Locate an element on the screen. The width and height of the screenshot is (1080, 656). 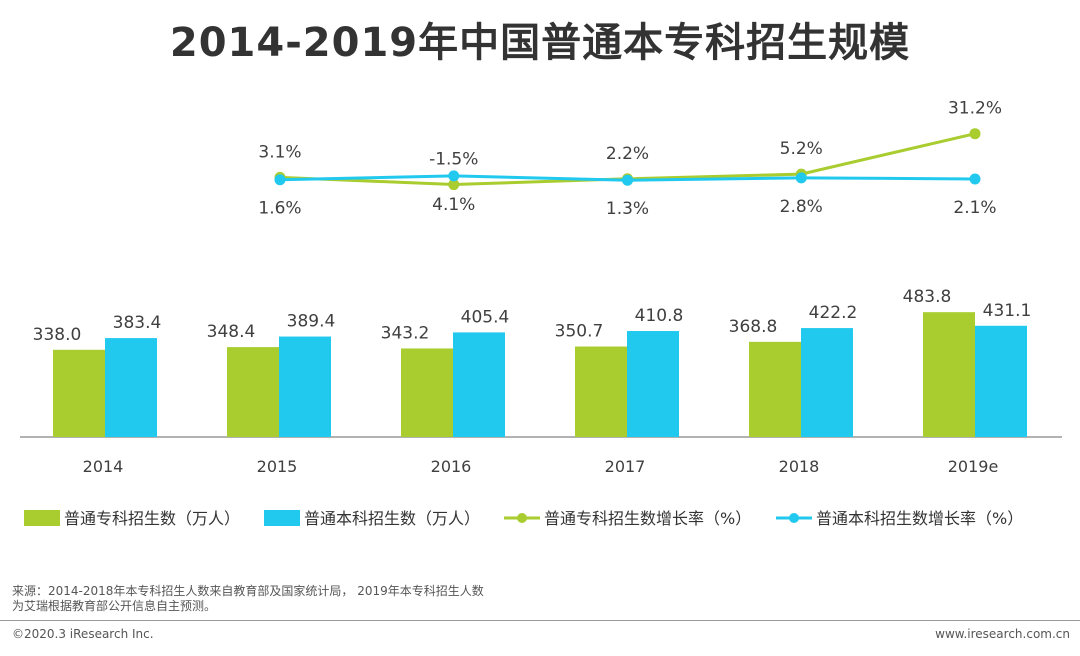
chart-title: 2014-2019年中国普通本专科招生规模 is located at coordinates (540, 43).